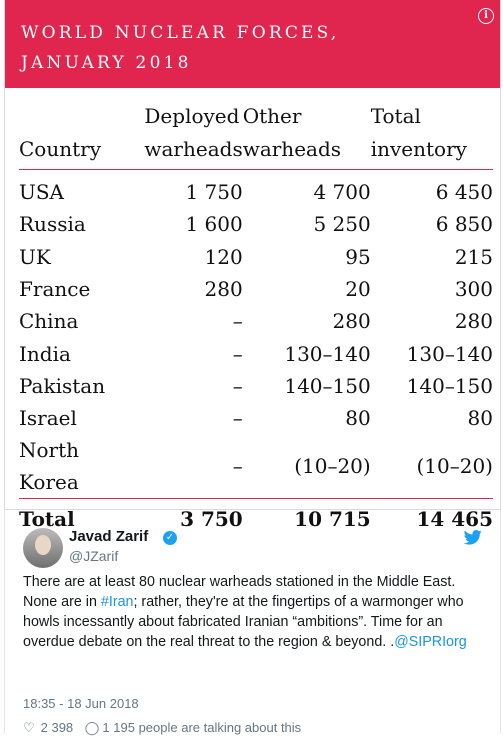 Image resolution: width=503 pixels, height=736 pixels. What do you see at coordinates (486, 16) in the screenshot?
I see `info-icon: i` at bounding box center [486, 16].